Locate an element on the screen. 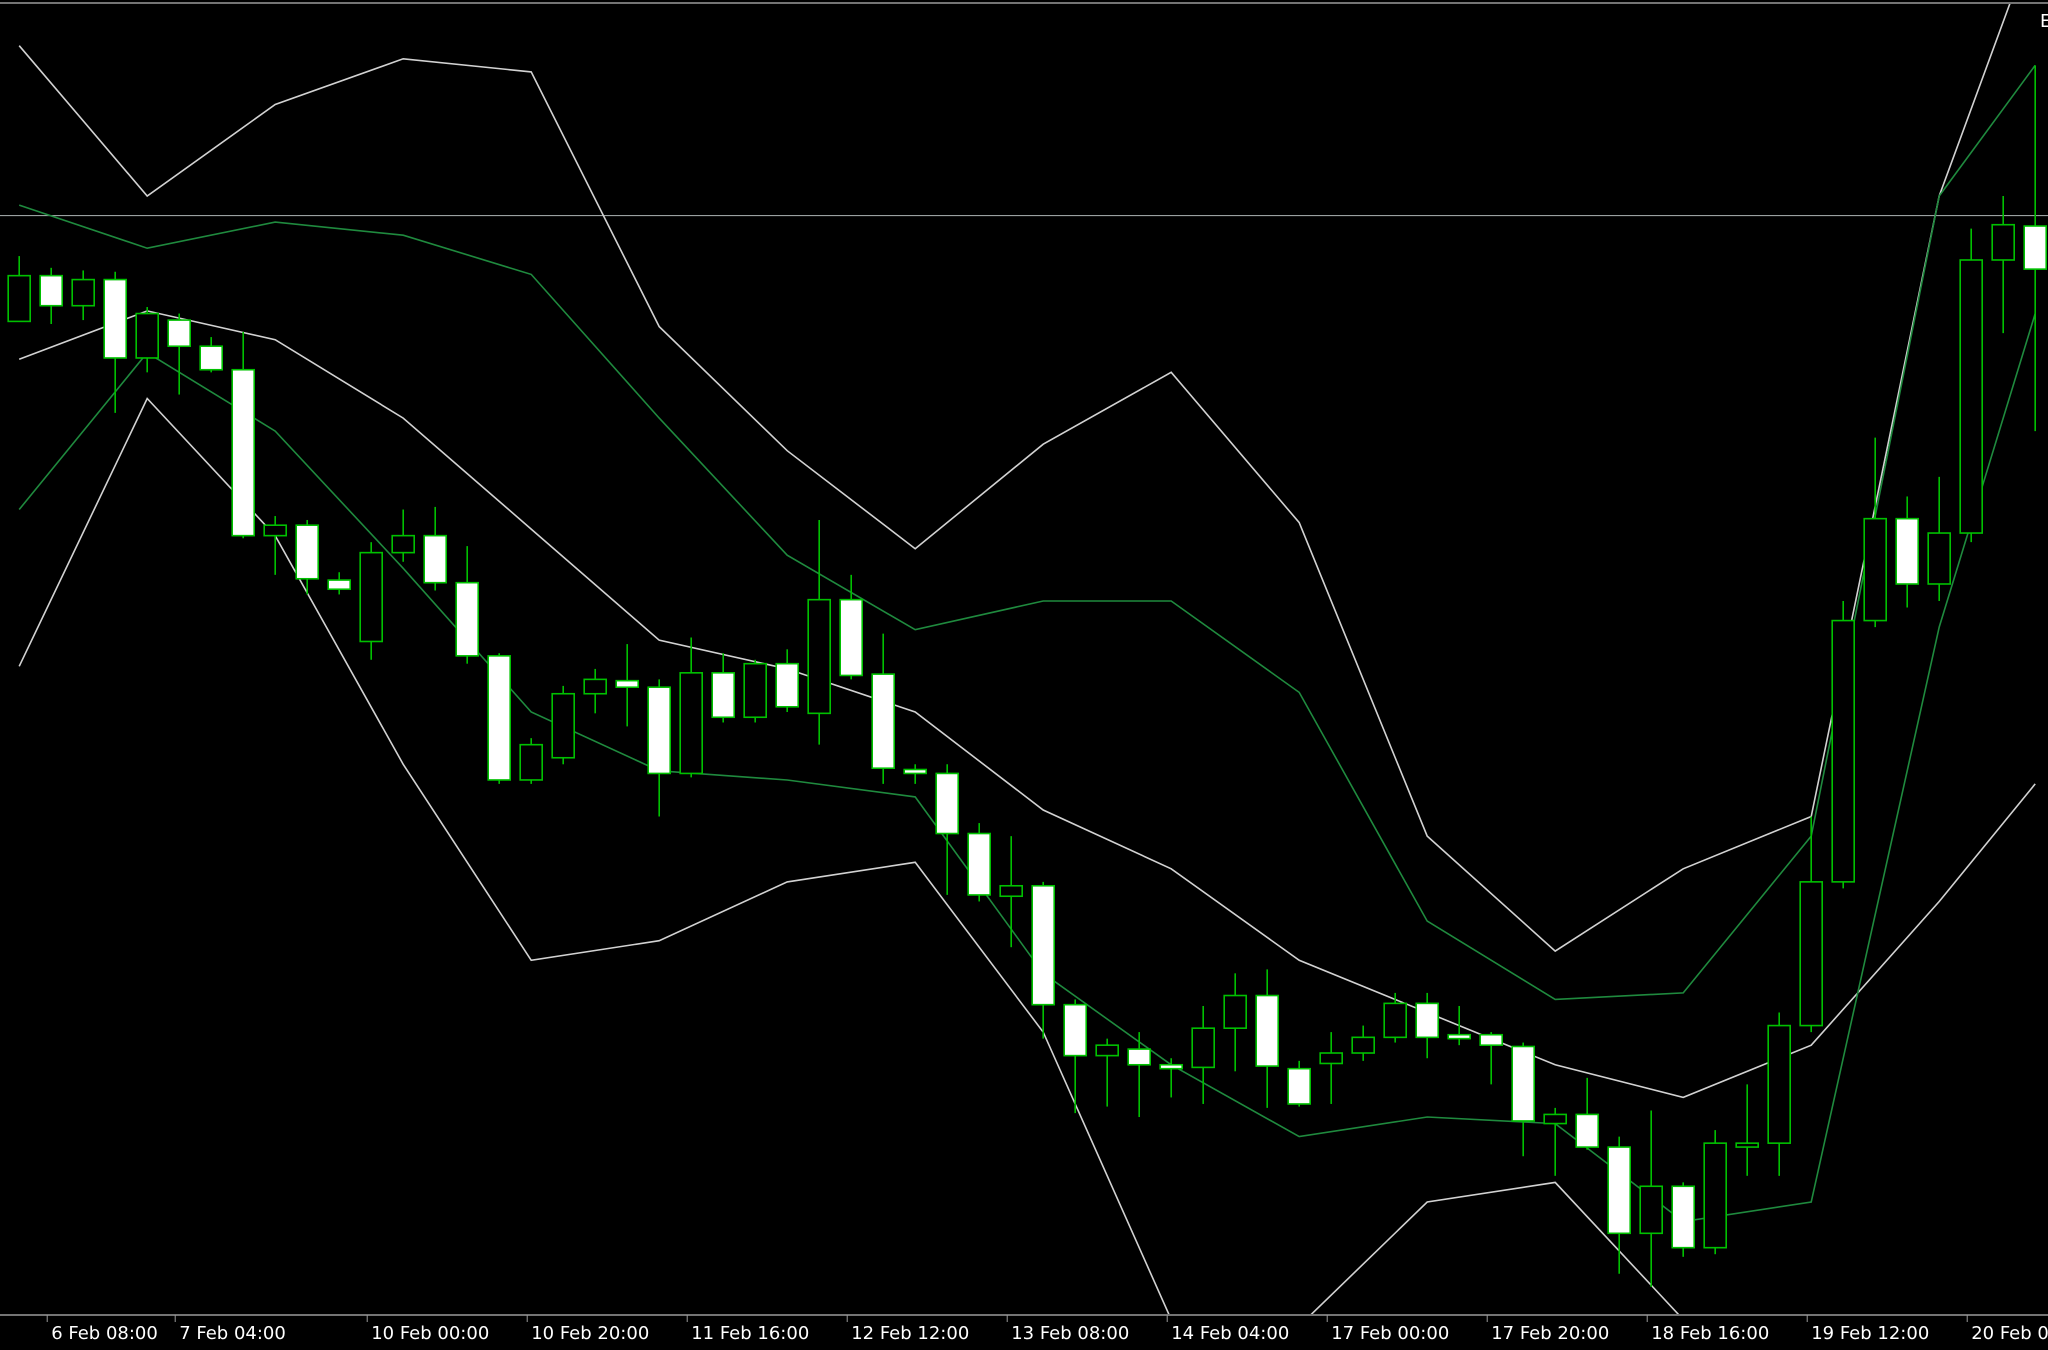 This screenshot has width=2048, height=1350. x-tick-label: 12 Feb 12:00 is located at coordinates (910, 1333).